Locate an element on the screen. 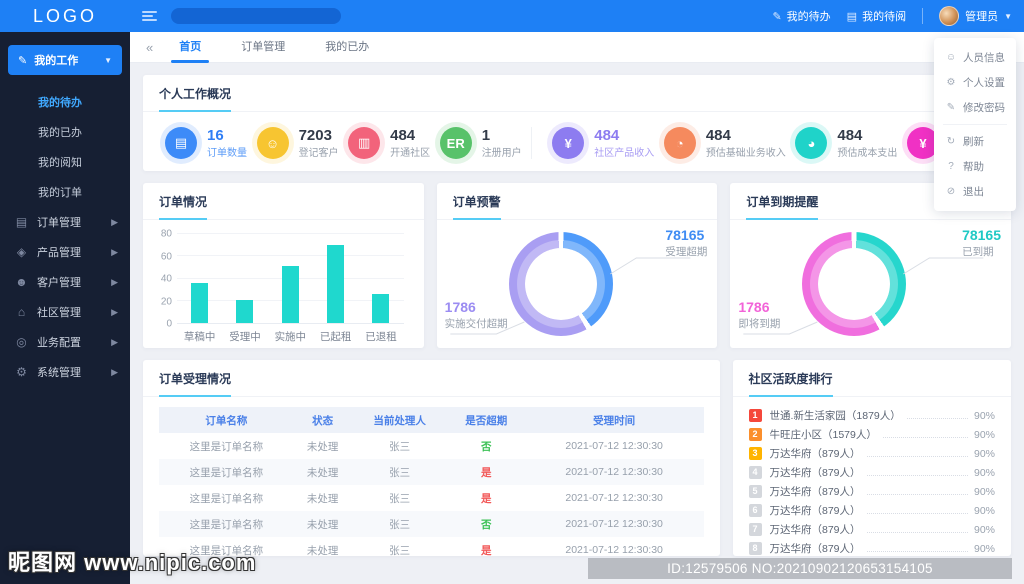 The height and width of the screenshot is (584, 1024). stat-value: 484 is located at coordinates (403, 135).